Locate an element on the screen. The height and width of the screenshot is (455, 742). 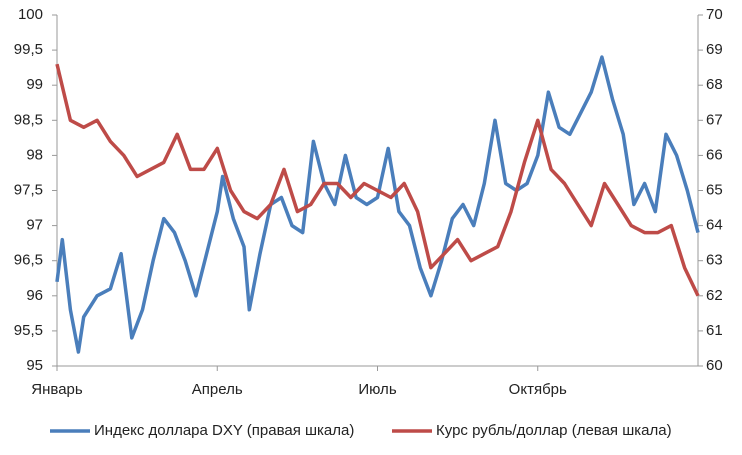
y-tick-label: 99 is located at coordinates (34, 84).